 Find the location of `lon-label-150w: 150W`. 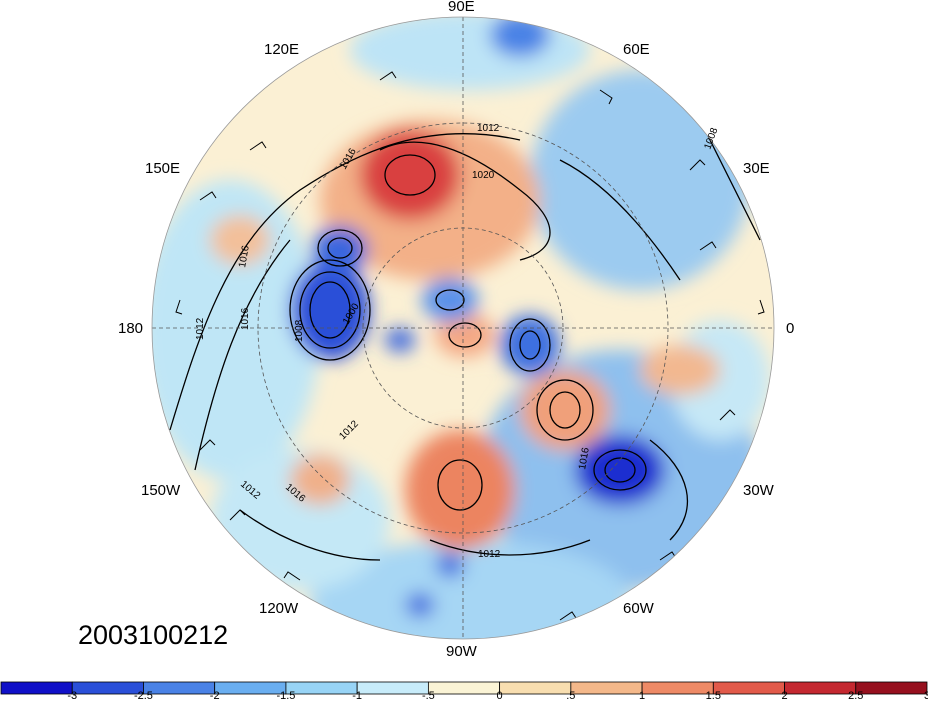

lon-label-150w: 150W is located at coordinates (161, 490).